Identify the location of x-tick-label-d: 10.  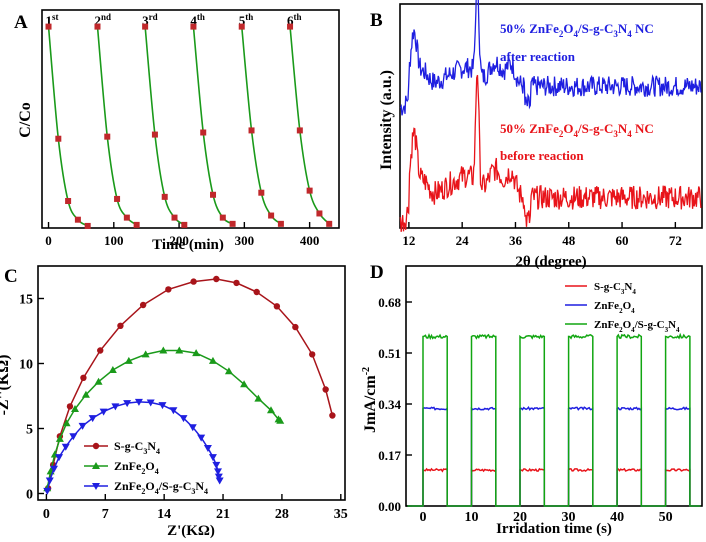
(472, 517).